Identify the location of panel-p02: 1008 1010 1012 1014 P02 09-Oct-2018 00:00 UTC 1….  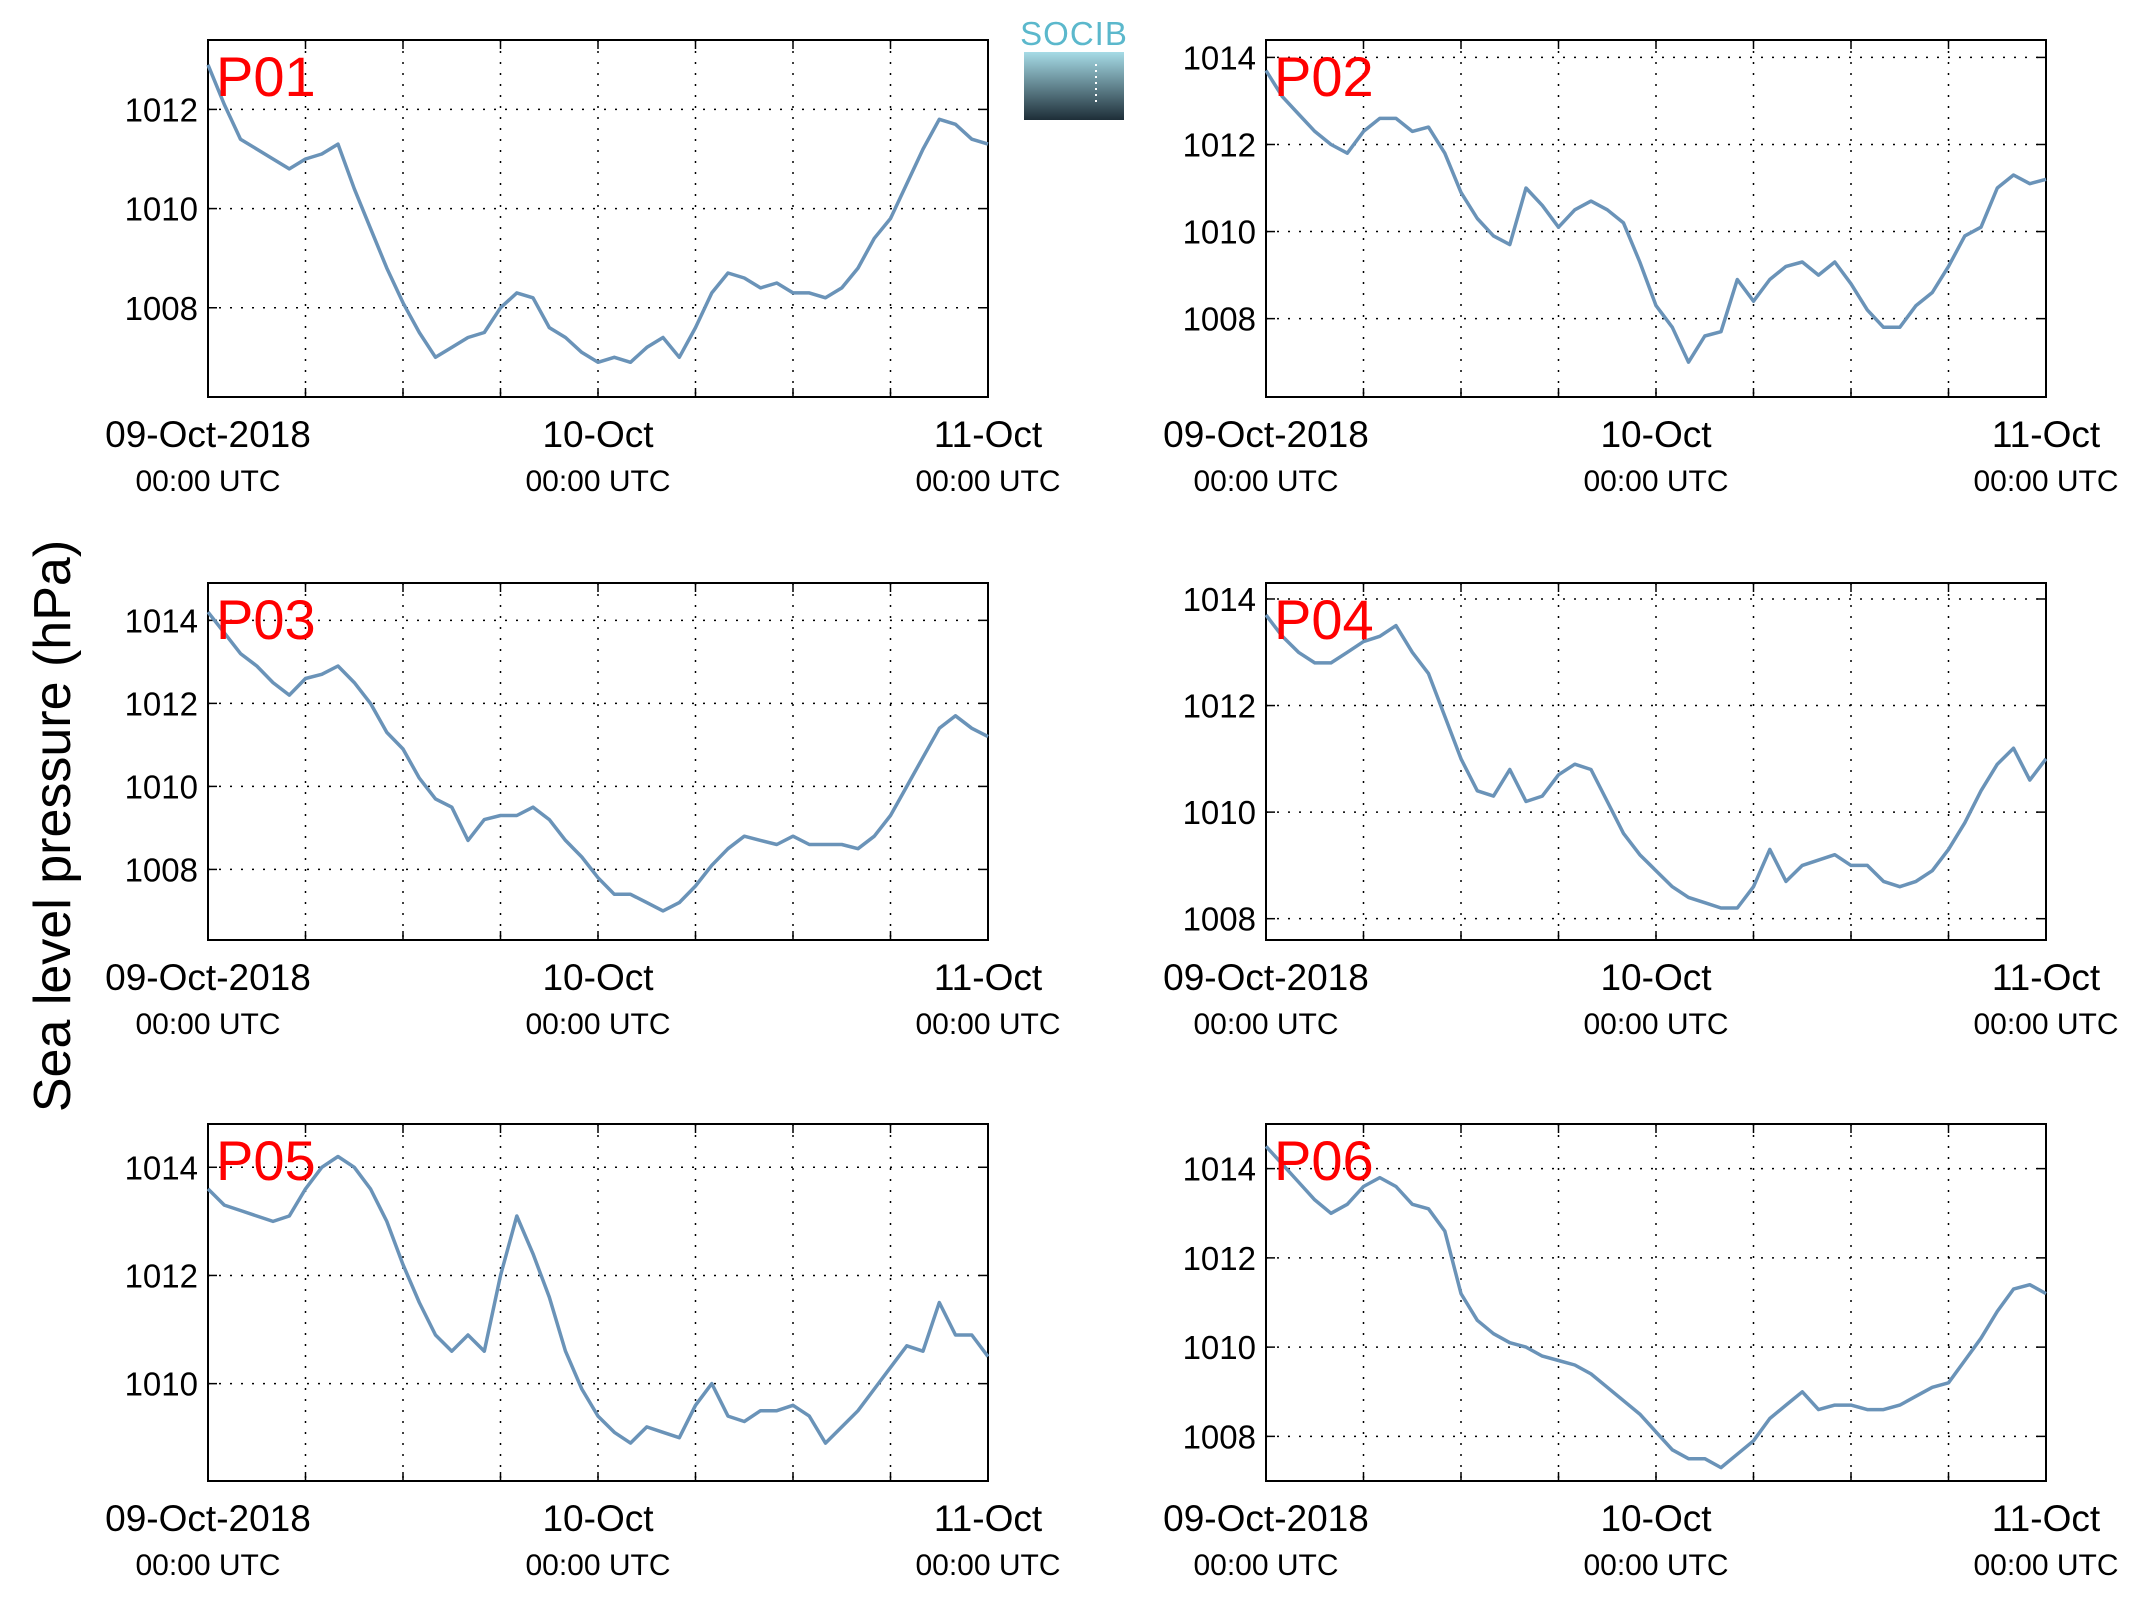
(1641, 268).